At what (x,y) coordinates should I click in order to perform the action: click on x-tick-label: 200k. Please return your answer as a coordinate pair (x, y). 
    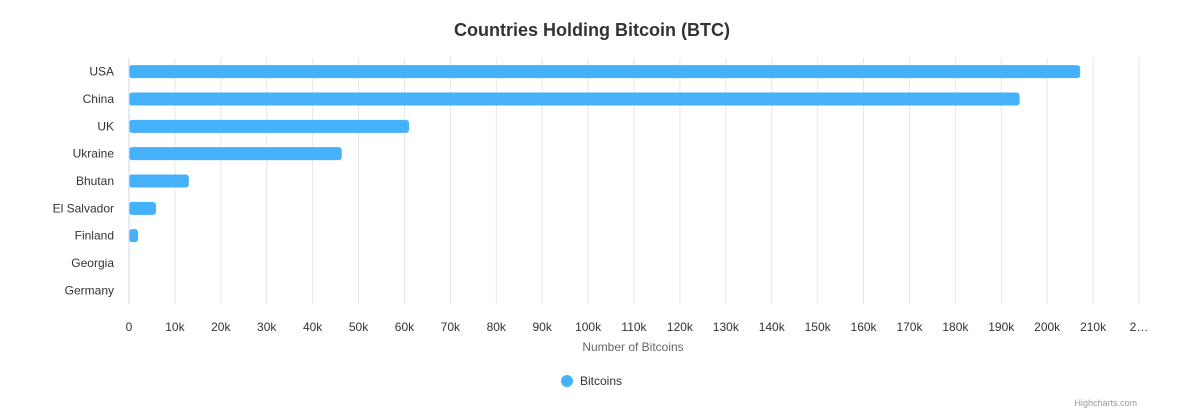
    Looking at the image, I should click on (1047, 327).